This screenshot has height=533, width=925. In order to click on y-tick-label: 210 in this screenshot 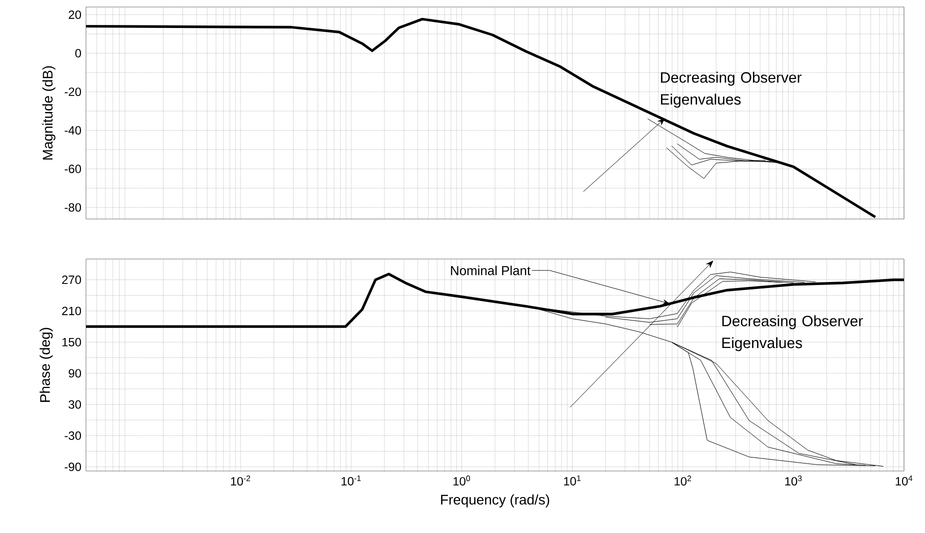, I will do `click(72, 311)`.